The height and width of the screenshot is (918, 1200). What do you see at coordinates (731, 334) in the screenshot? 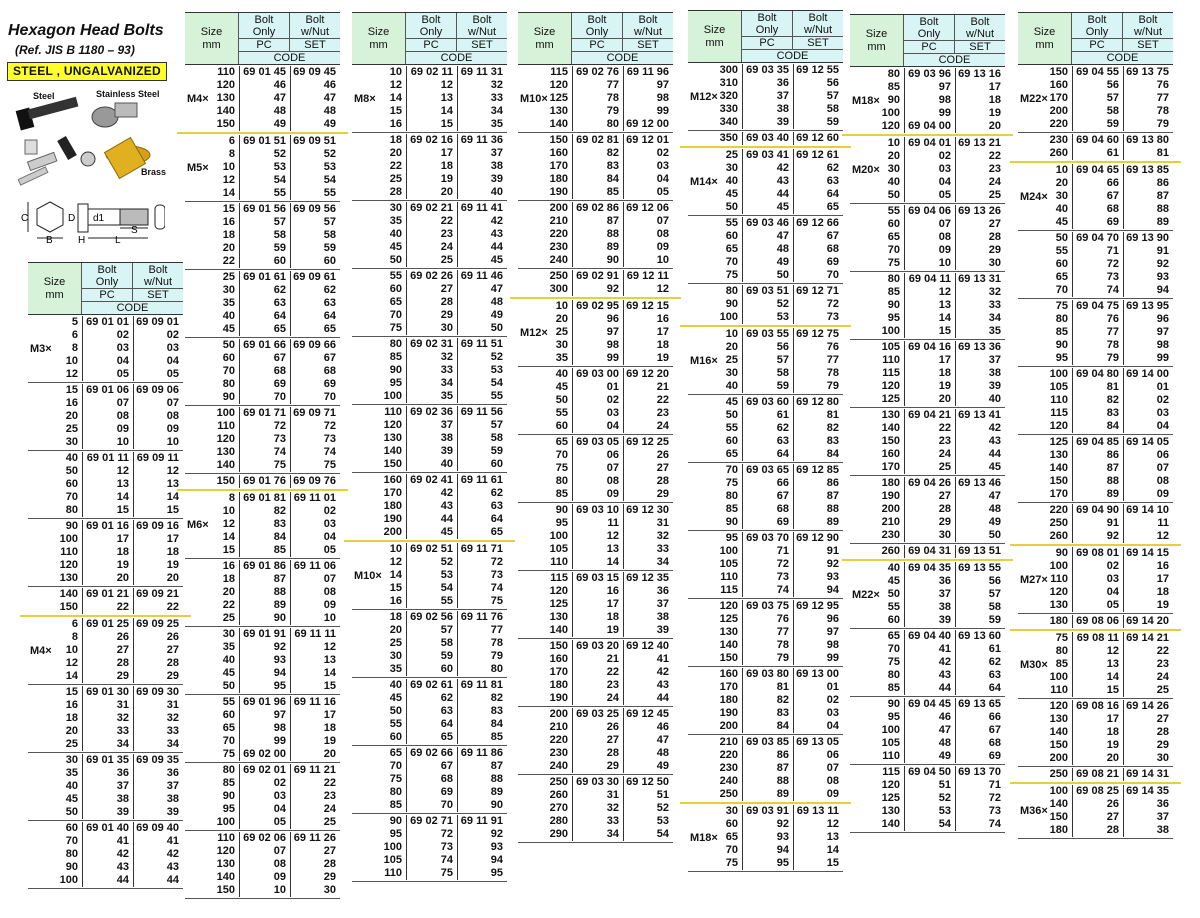
I see `bolt-length: 10` at bounding box center [731, 334].